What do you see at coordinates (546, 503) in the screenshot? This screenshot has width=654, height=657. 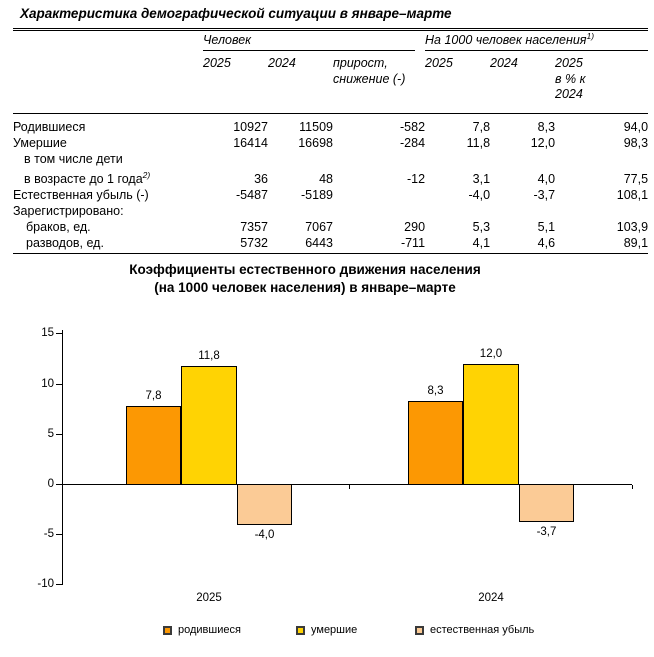 I see `bar-естественная убыль-2024` at bounding box center [546, 503].